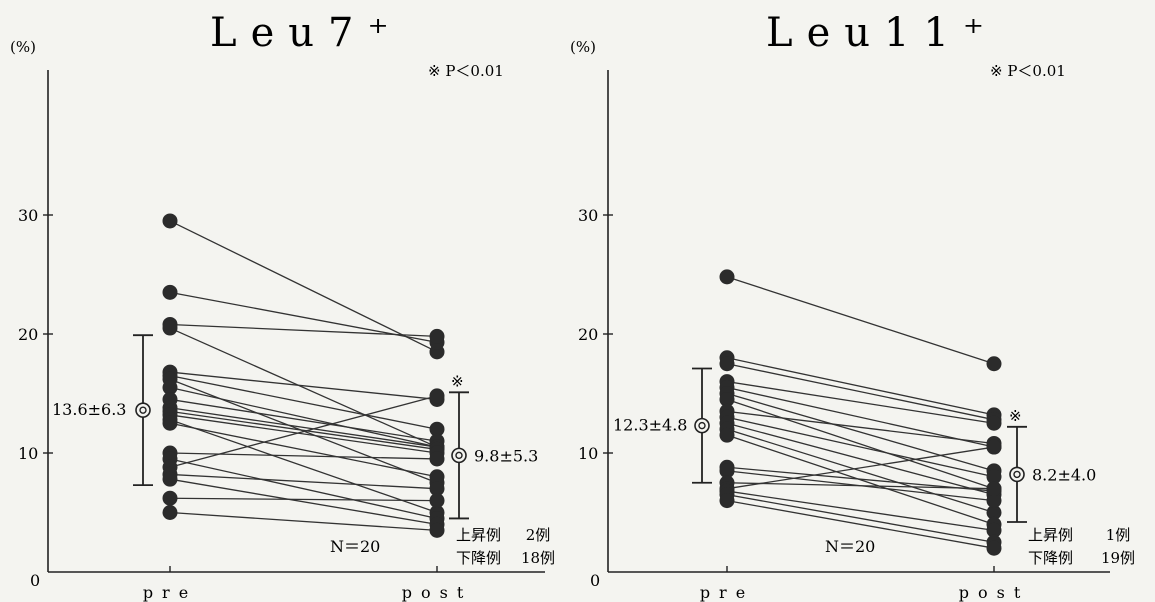 This screenshot has width=1155, height=602. Describe the element at coordinates (506, 455) in the screenshot. I see `post-mean-label: 9.8±5.3` at that location.